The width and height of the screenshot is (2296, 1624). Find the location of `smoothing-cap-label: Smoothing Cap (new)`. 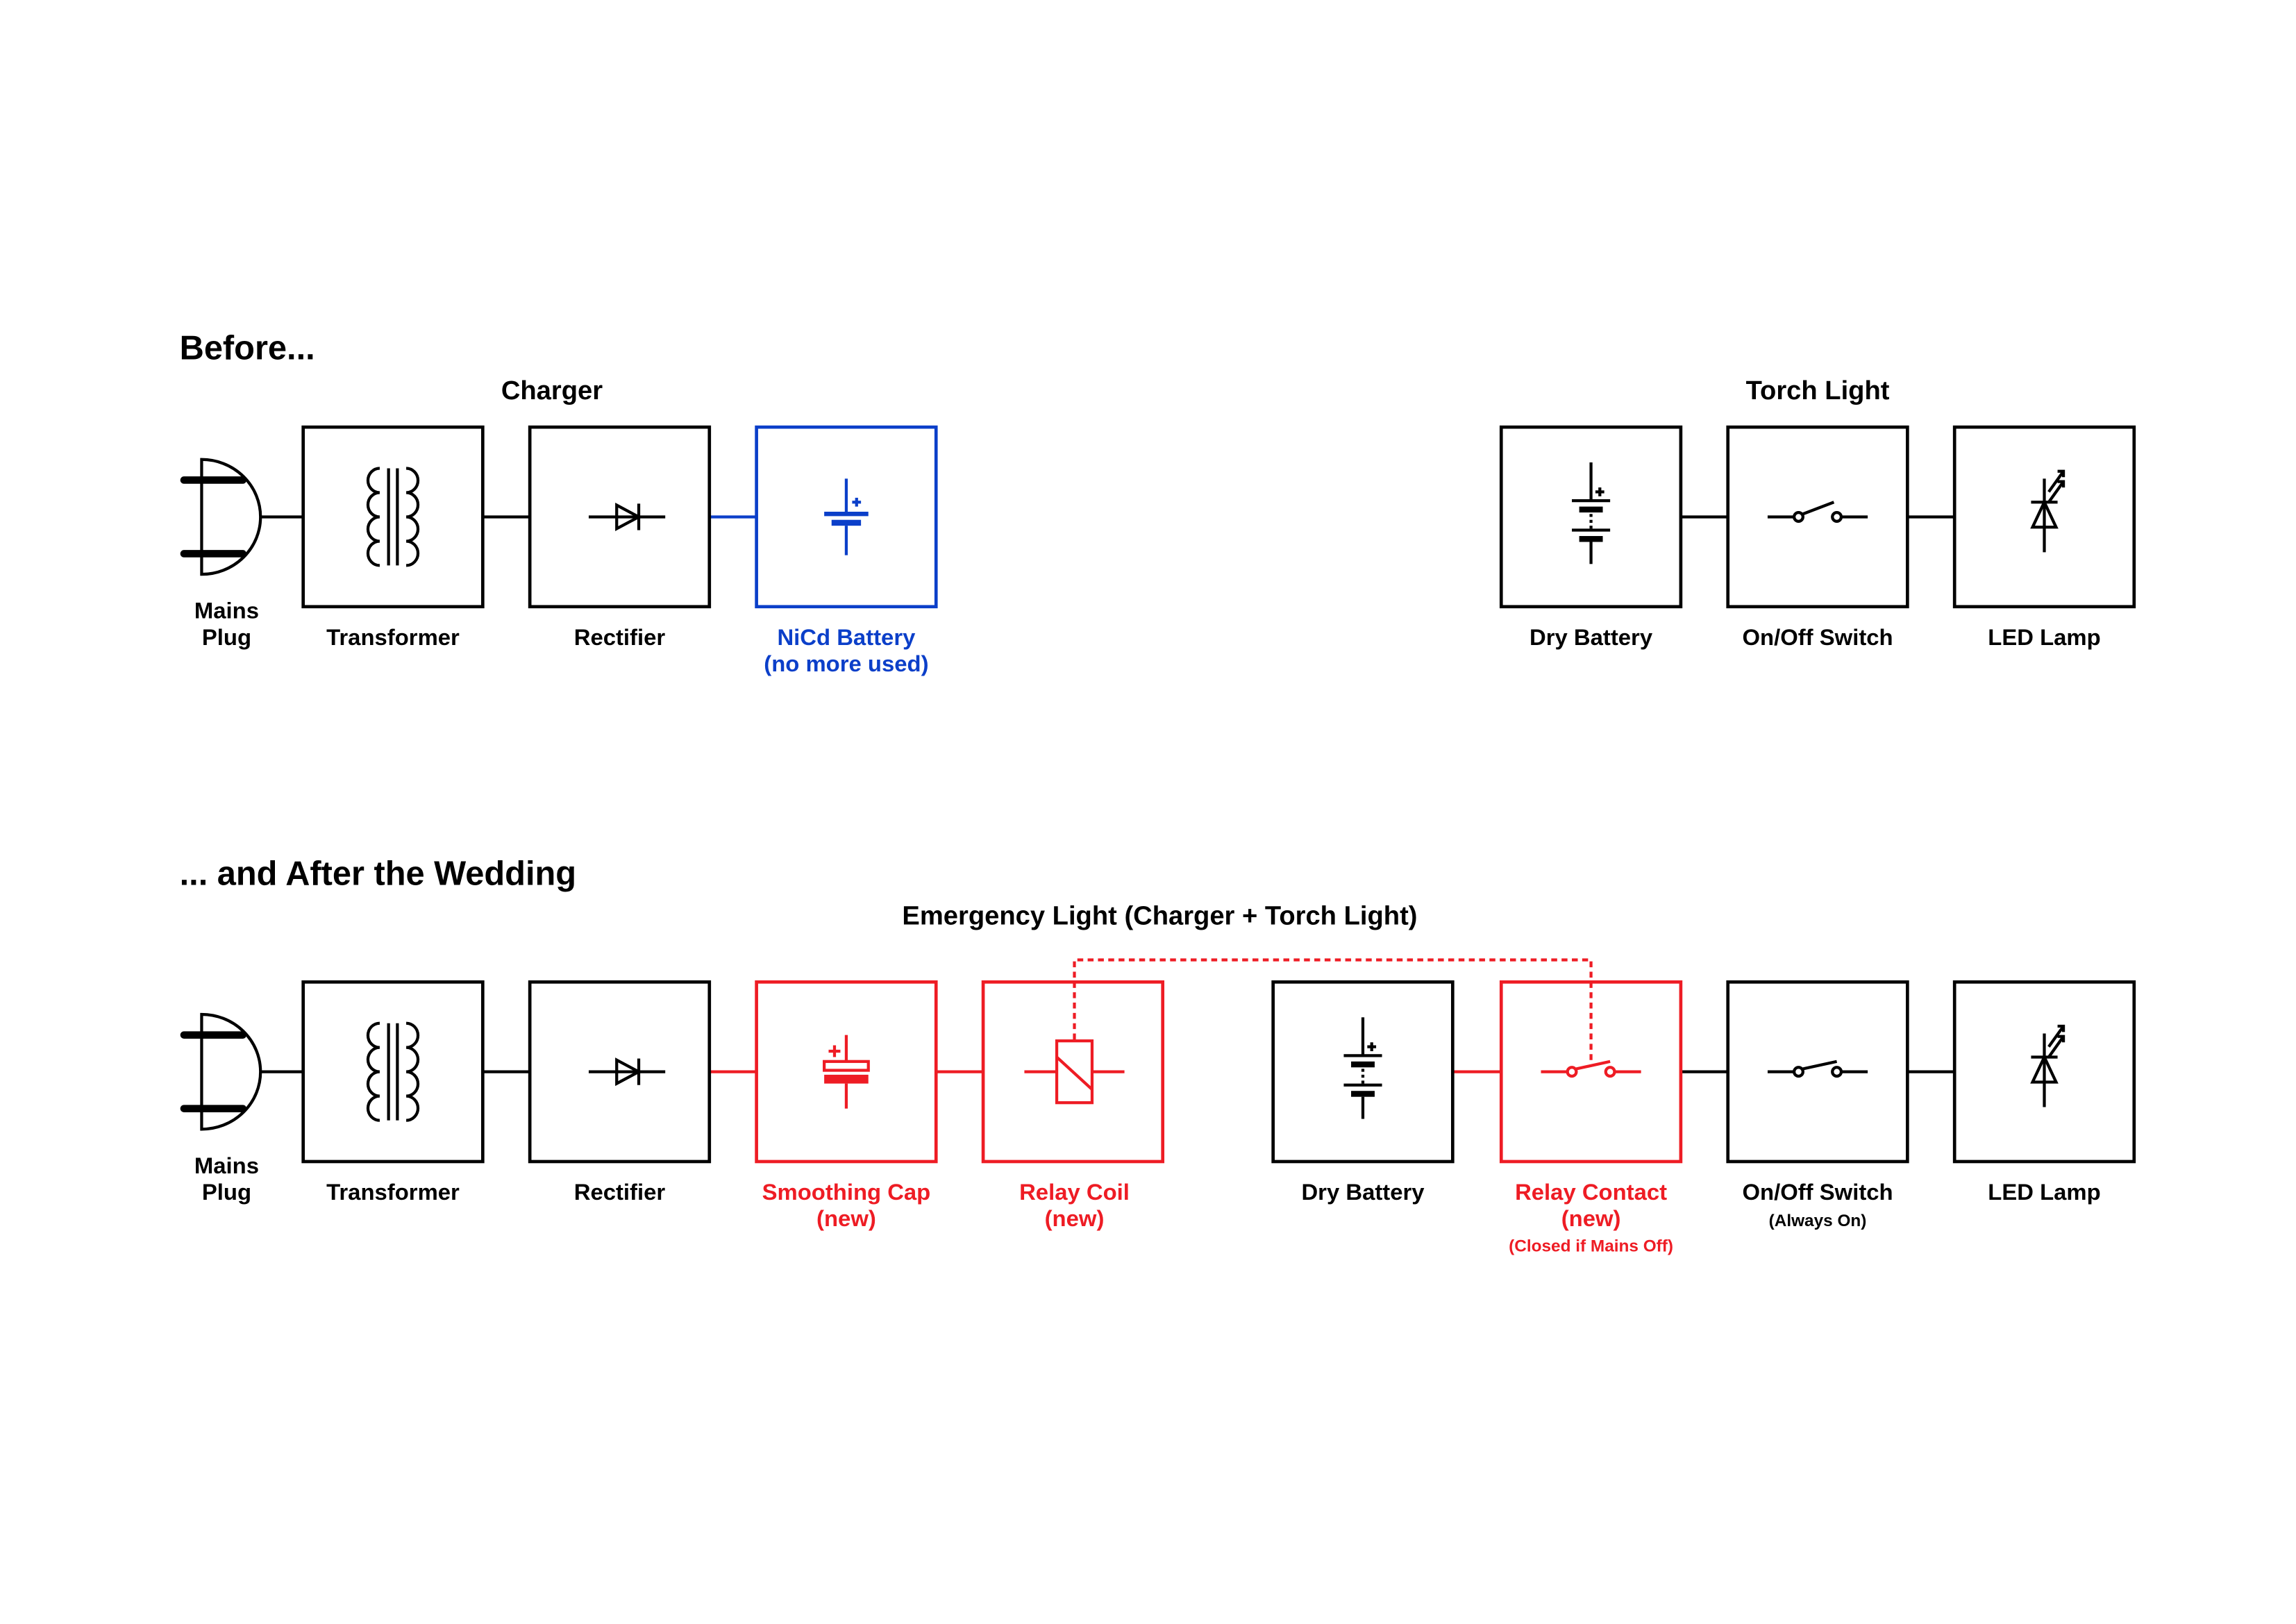

smoothing-cap-label: Smoothing Cap (new) is located at coordinates (846, 1205).